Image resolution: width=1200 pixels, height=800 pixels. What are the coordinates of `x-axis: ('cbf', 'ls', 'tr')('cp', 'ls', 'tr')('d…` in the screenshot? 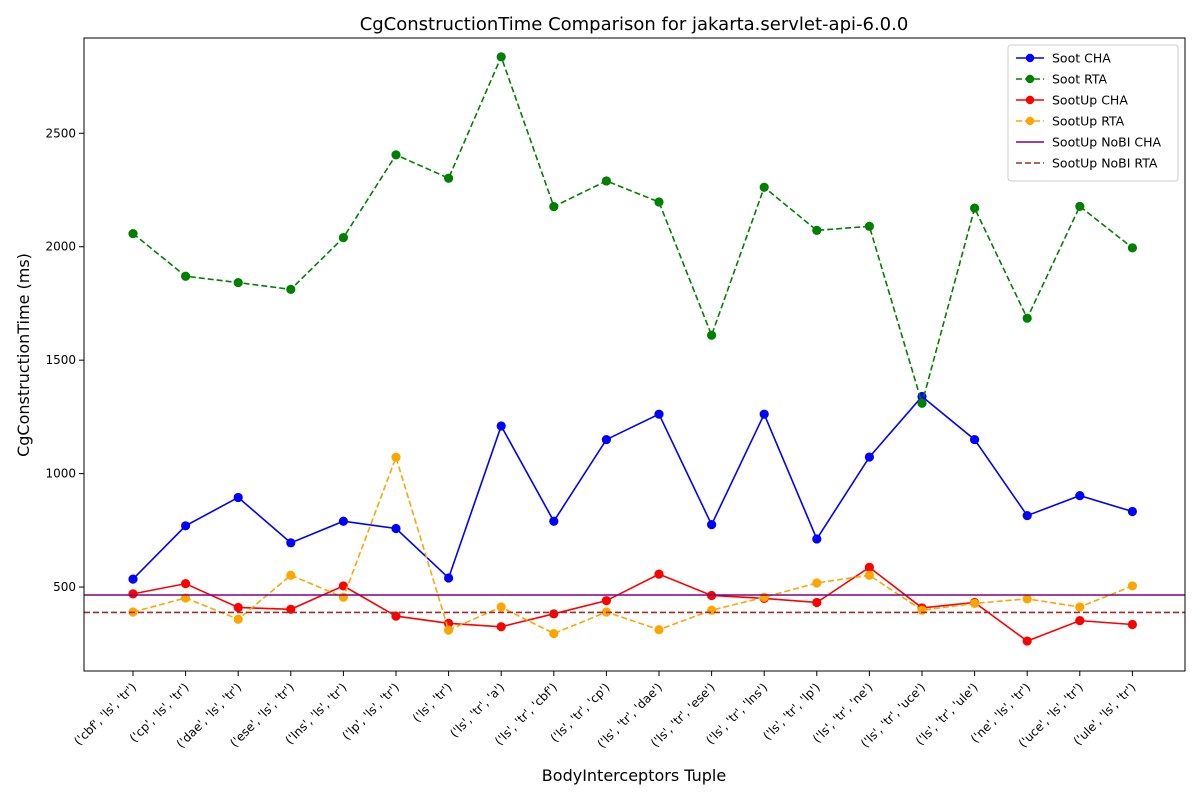 It's located at (605, 711).